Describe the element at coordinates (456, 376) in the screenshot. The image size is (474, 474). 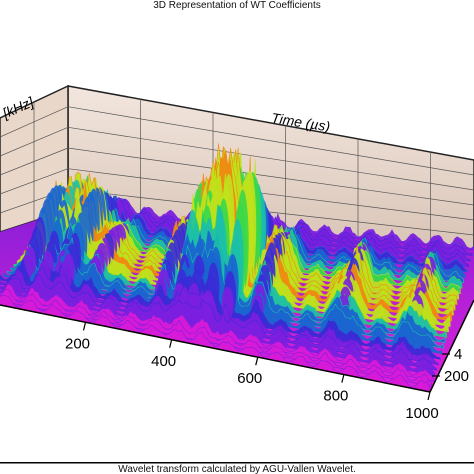
I see `y-tick-label: 200` at that location.